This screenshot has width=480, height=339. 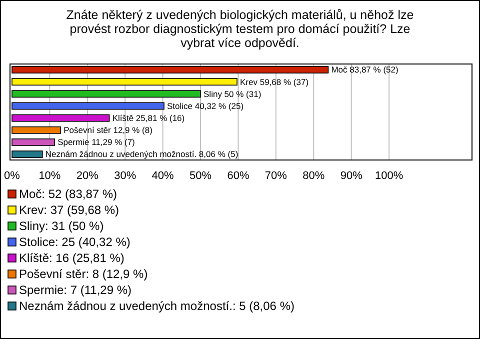 What do you see at coordinates (238, 176) in the screenshot?
I see `x-tick-label: 60%` at bounding box center [238, 176].